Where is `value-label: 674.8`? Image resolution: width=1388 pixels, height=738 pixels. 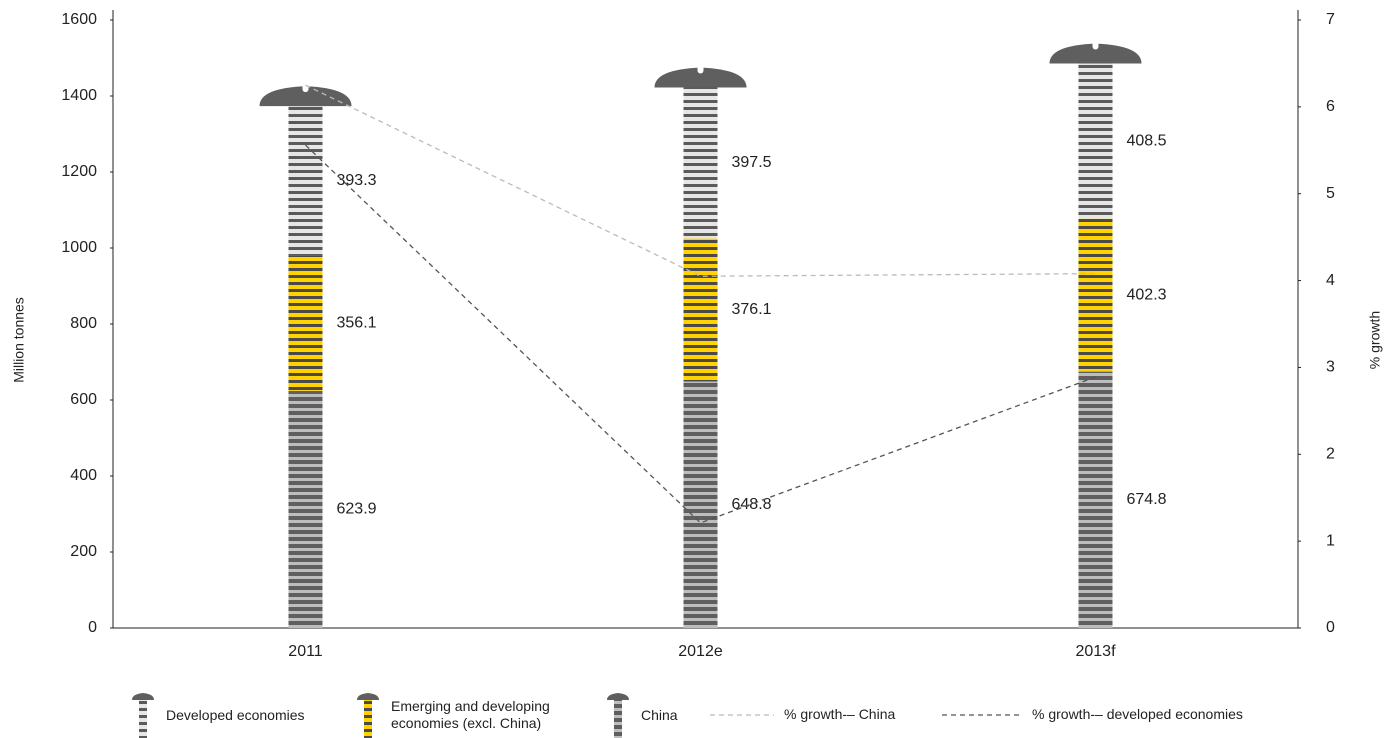 value-label: 674.8 is located at coordinates (1147, 499).